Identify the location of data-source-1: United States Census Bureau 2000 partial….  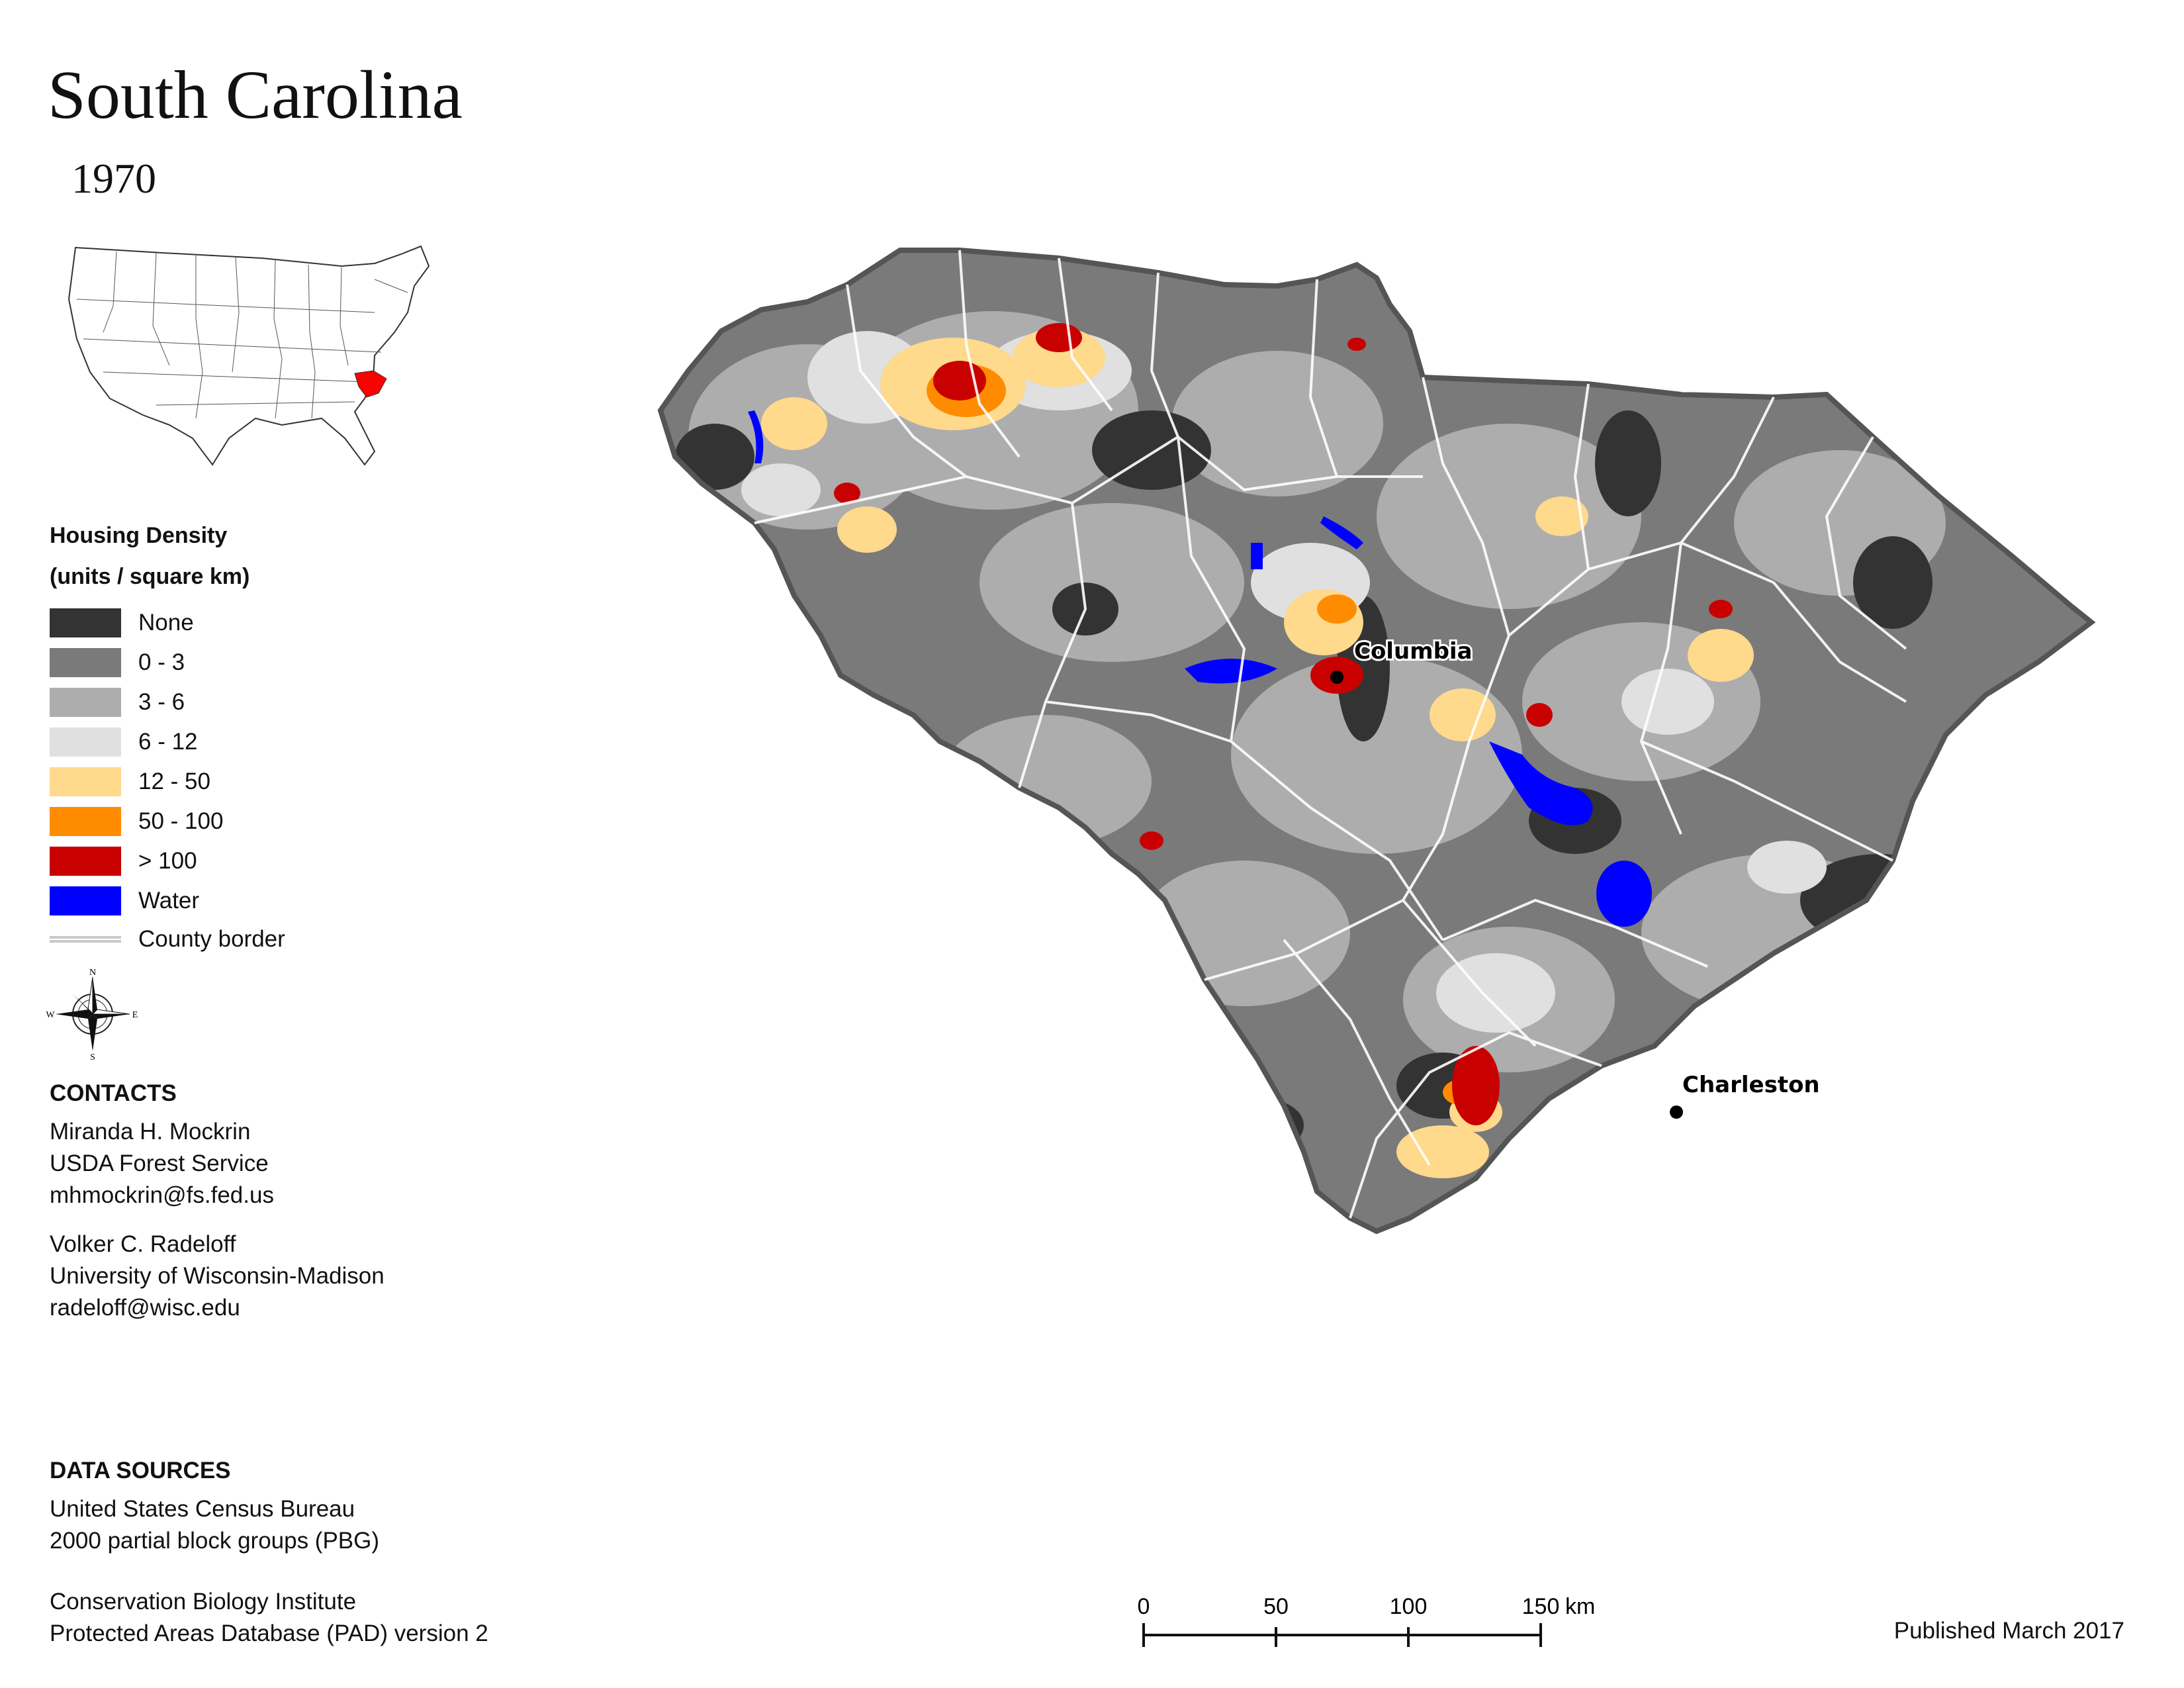
(214, 1525).